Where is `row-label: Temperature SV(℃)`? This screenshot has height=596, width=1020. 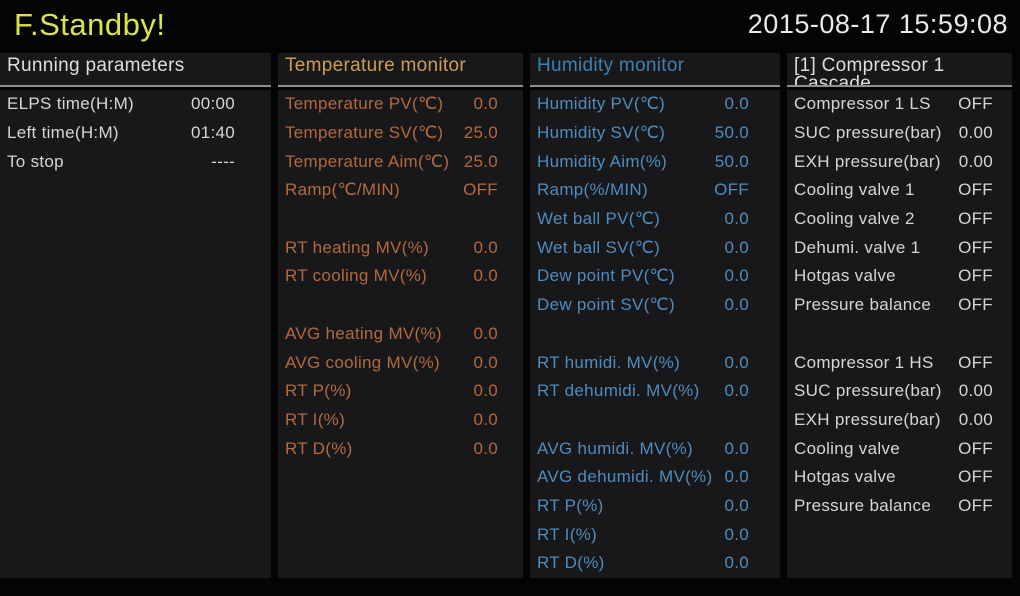
row-label: Temperature SV(℃) is located at coordinates (364, 133).